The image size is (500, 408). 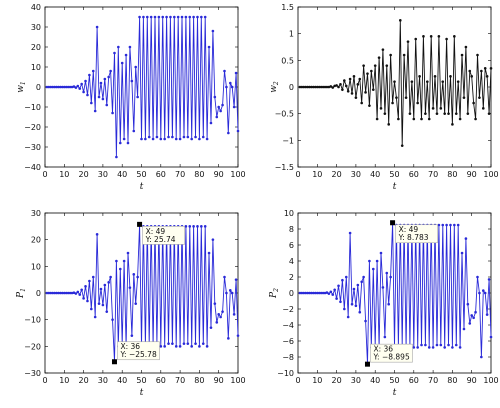 What do you see at coordinates (288, 357) in the screenshot?
I see `y-tick-label: −8` at bounding box center [288, 357].